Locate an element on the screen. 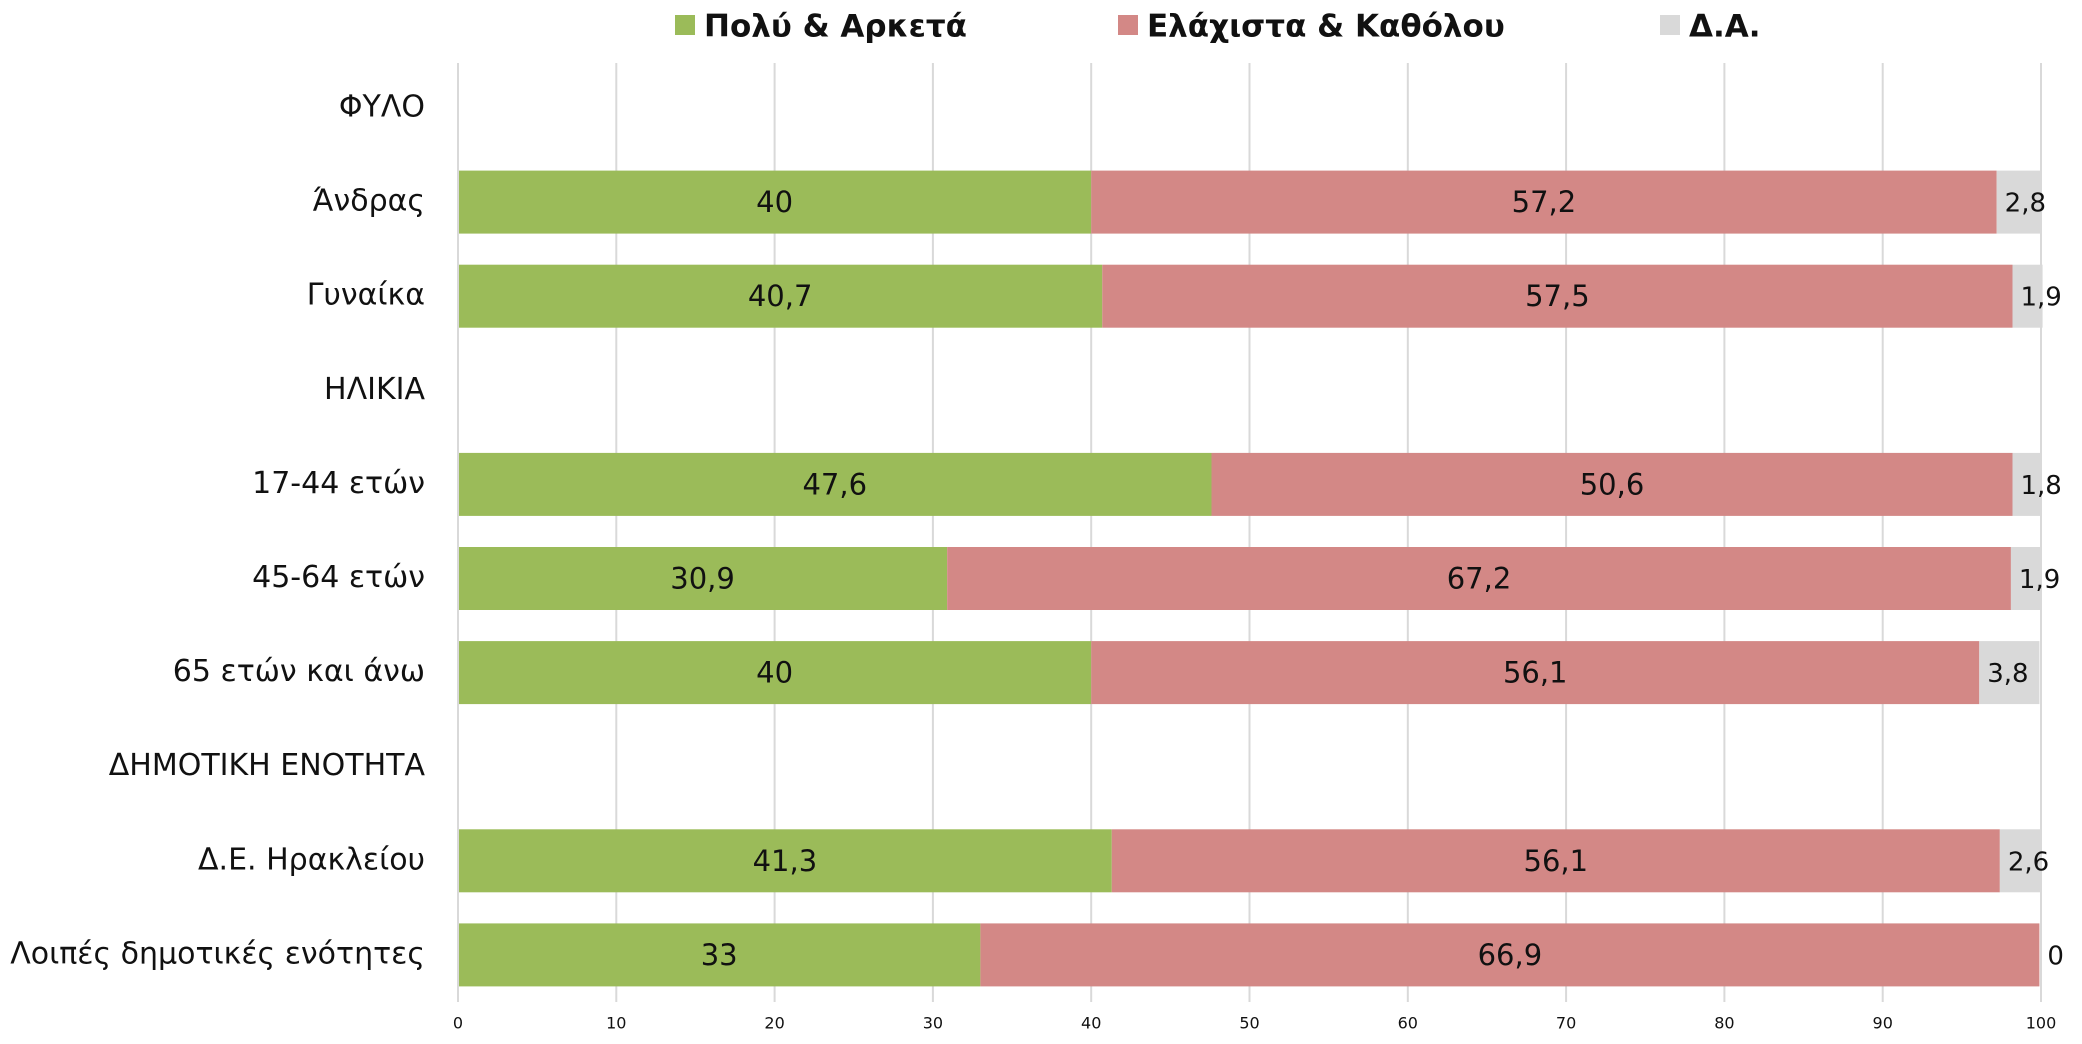 This screenshot has width=2082, height=1044. x-tick-label: 90 is located at coordinates (1883, 1023).